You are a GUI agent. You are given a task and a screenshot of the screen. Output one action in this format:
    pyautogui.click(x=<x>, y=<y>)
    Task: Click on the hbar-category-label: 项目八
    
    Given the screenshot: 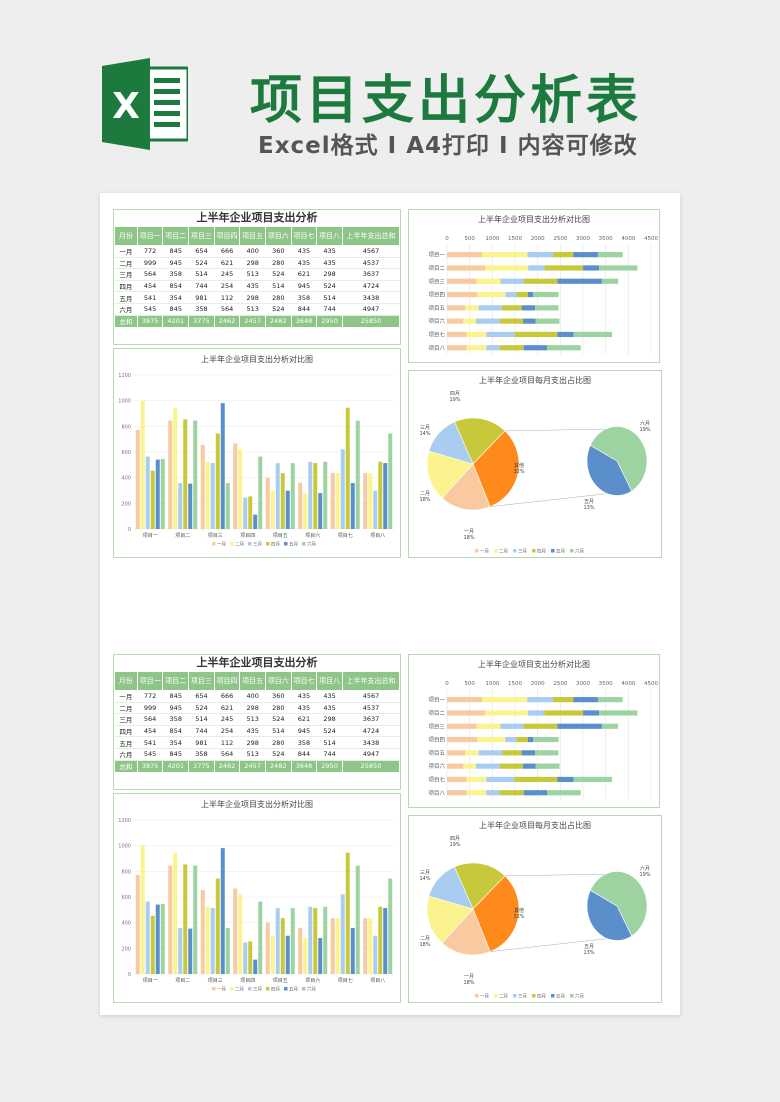 What is the action you would take?
    pyautogui.click(x=436, y=793)
    